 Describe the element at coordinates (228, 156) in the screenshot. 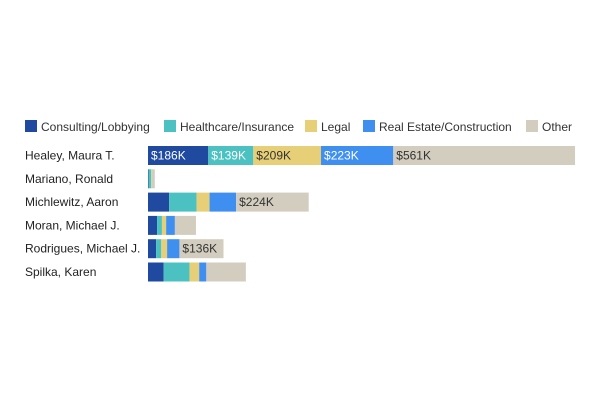

I see `data-label-healey-maura-t-healthcare-insurance: $139K` at that location.